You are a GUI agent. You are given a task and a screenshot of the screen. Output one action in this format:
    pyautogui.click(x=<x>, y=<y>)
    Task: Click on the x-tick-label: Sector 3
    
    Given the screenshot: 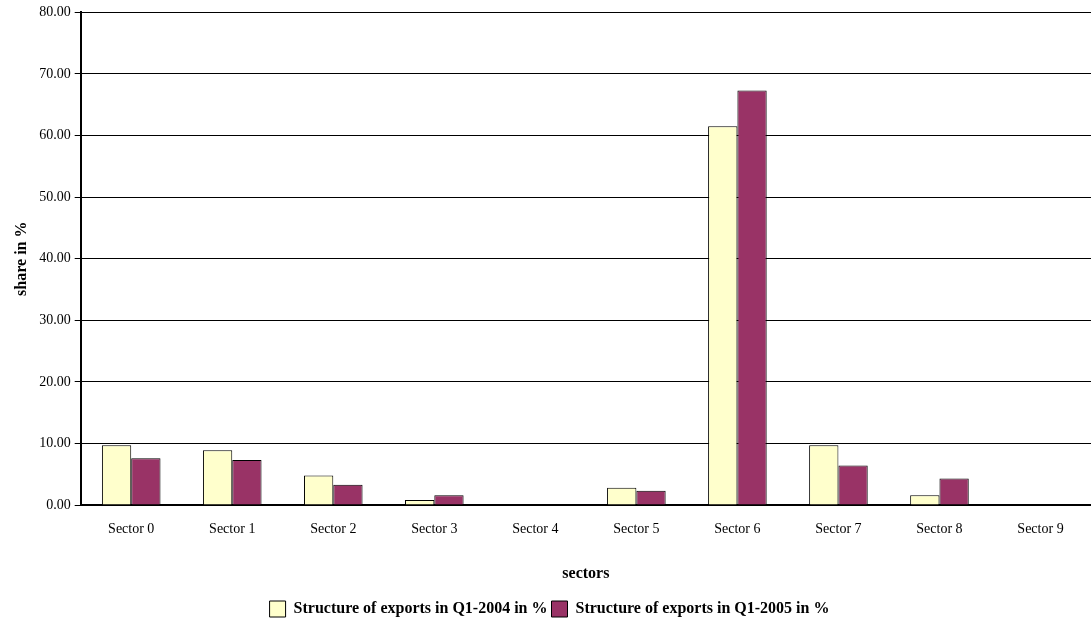 What is the action you would take?
    pyautogui.click(x=434, y=529)
    